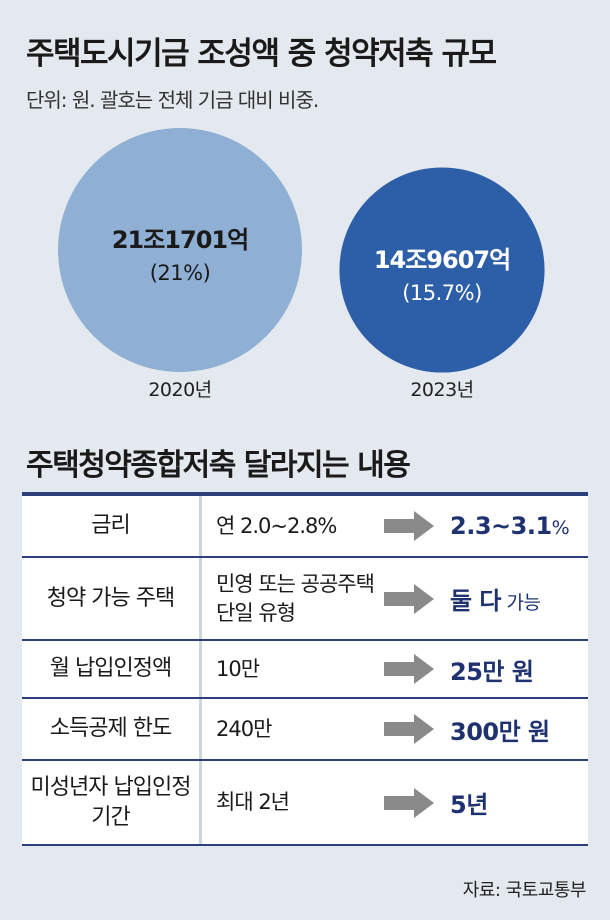  What do you see at coordinates (180, 273) in the screenshot?
I see `bubble-share-label: (21%)` at bounding box center [180, 273].